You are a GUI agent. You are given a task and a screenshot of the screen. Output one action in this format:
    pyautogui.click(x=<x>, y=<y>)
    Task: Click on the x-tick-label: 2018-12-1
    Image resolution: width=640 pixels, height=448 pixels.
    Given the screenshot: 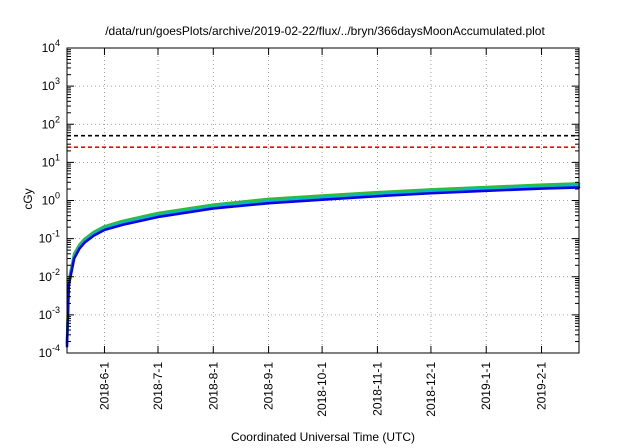 What is the action you would take?
    pyautogui.click(x=431, y=389)
    